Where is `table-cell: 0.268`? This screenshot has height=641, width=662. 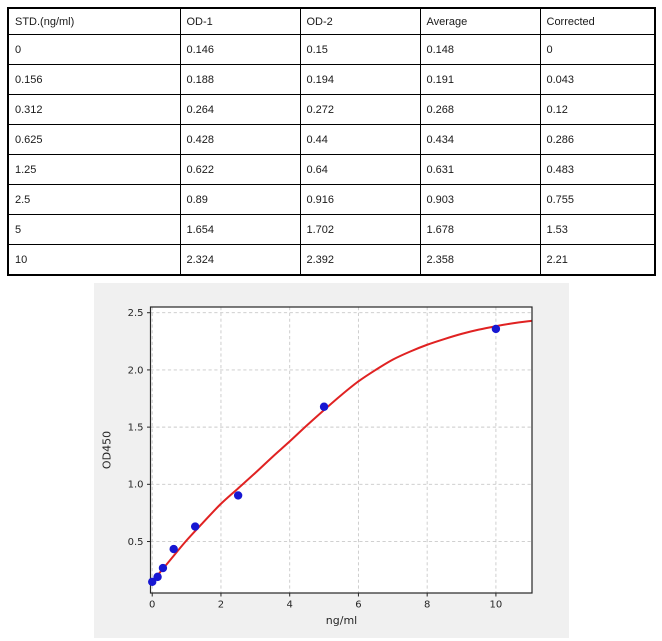 table-cell: 0.268 is located at coordinates (480, 109).